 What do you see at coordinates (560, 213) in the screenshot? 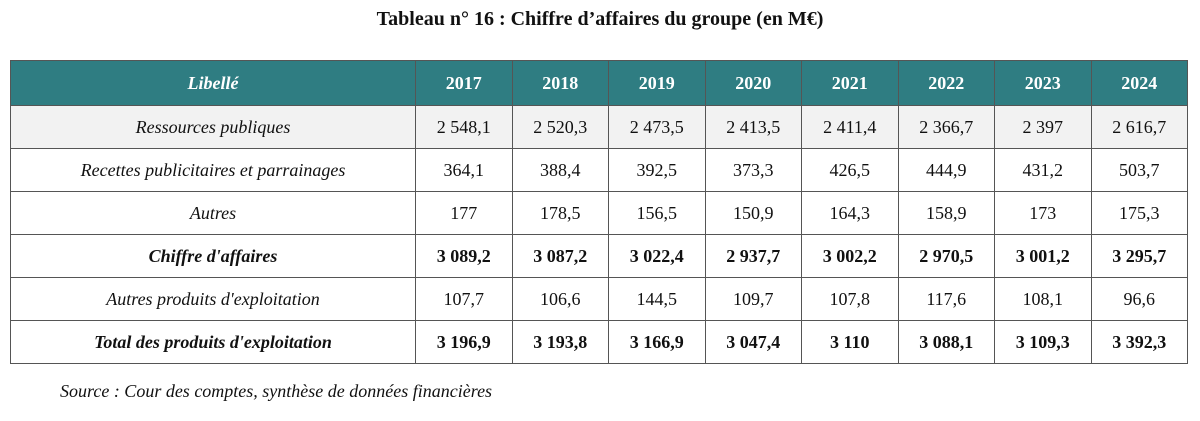
I see `value-cell: 178,5` at bounding box center [560, 213].